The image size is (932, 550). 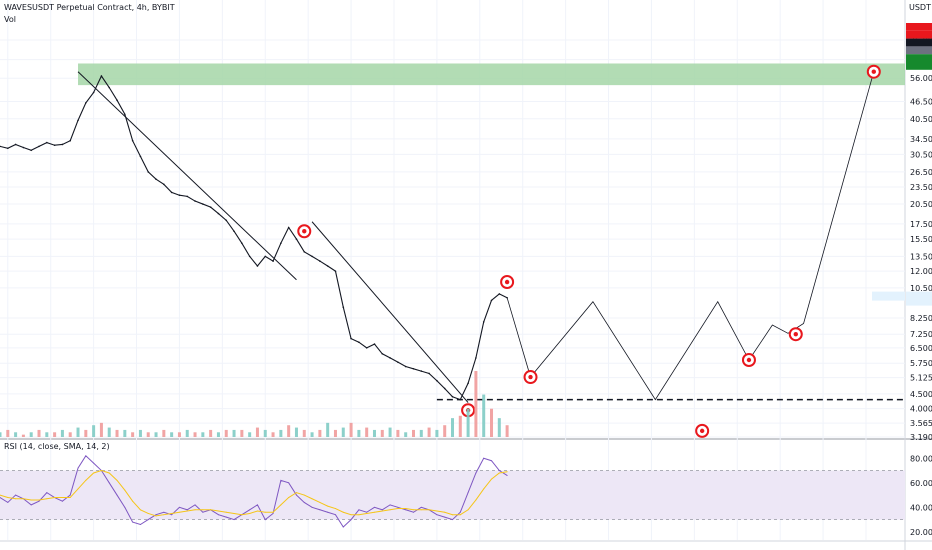 I want to click on price-tick-label: 30.500, so click(x=921, y=154).